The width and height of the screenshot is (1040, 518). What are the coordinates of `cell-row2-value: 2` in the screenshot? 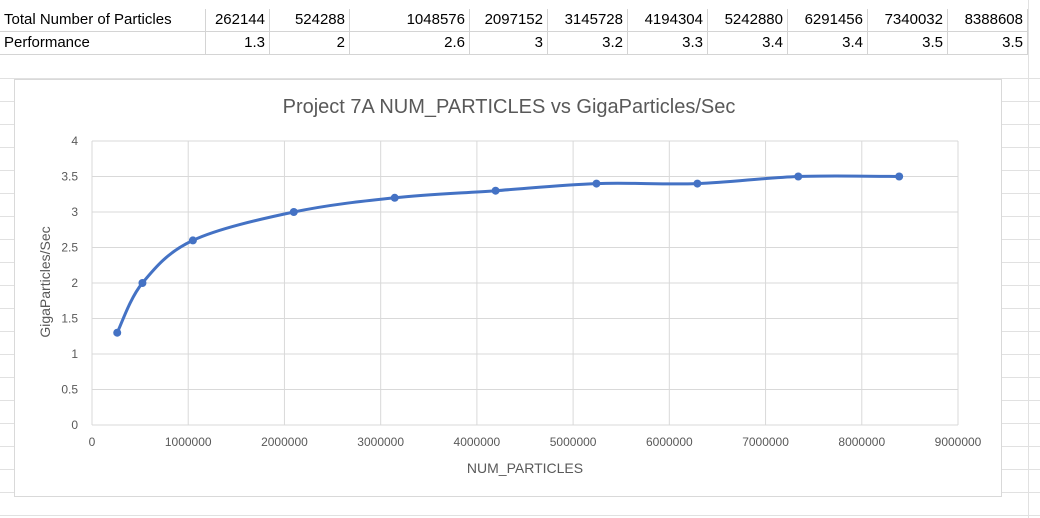 It's located at (310, 43).